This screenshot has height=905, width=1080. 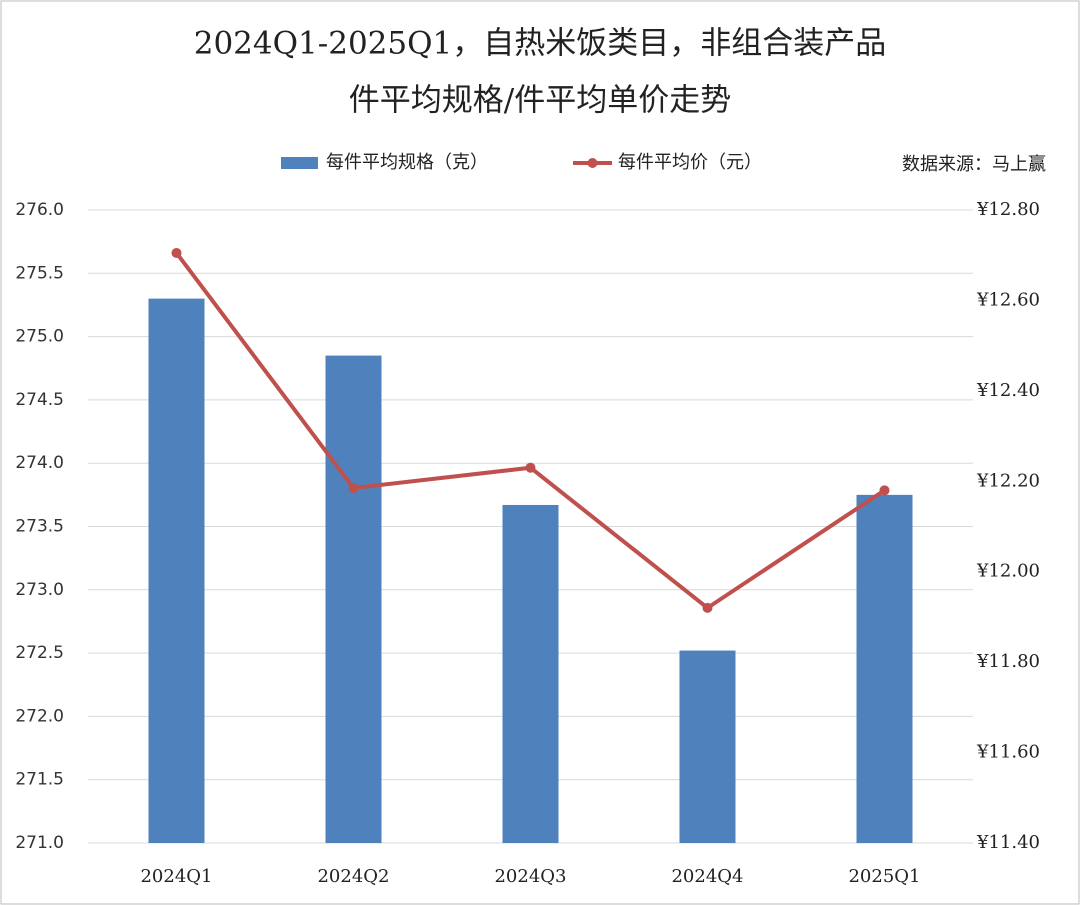 What do you see at coordinates (39, 780) in the screenshot?
I see `y-tick-label: 271.5` at bounding box center [39, 780].